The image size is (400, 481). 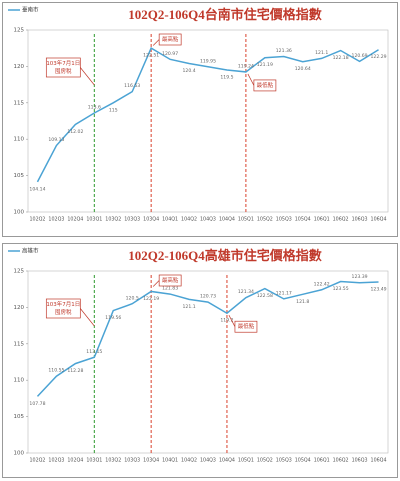 What do you see at coordinates (246, 292) in the screenshot?
I see `data-label: 121.34` at bounding box center [246, 292].